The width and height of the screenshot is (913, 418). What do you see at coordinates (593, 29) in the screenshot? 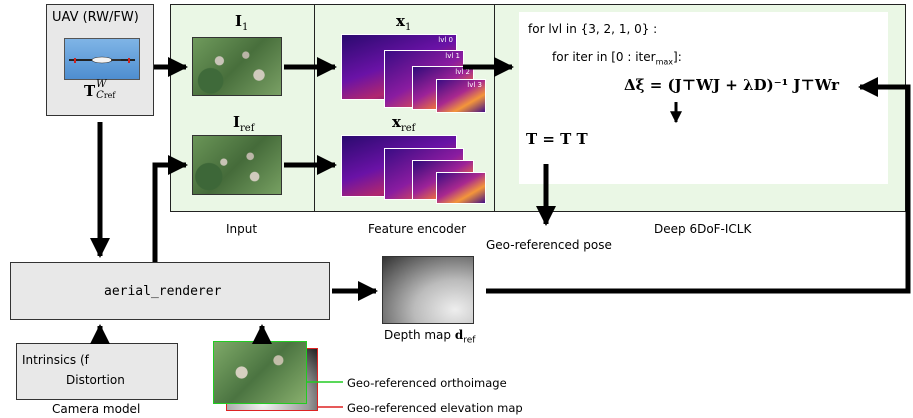
I see `iclk-loop-lvl: for lvl in {3, 2, 1, 0} :` at bounding box center [593, 29].